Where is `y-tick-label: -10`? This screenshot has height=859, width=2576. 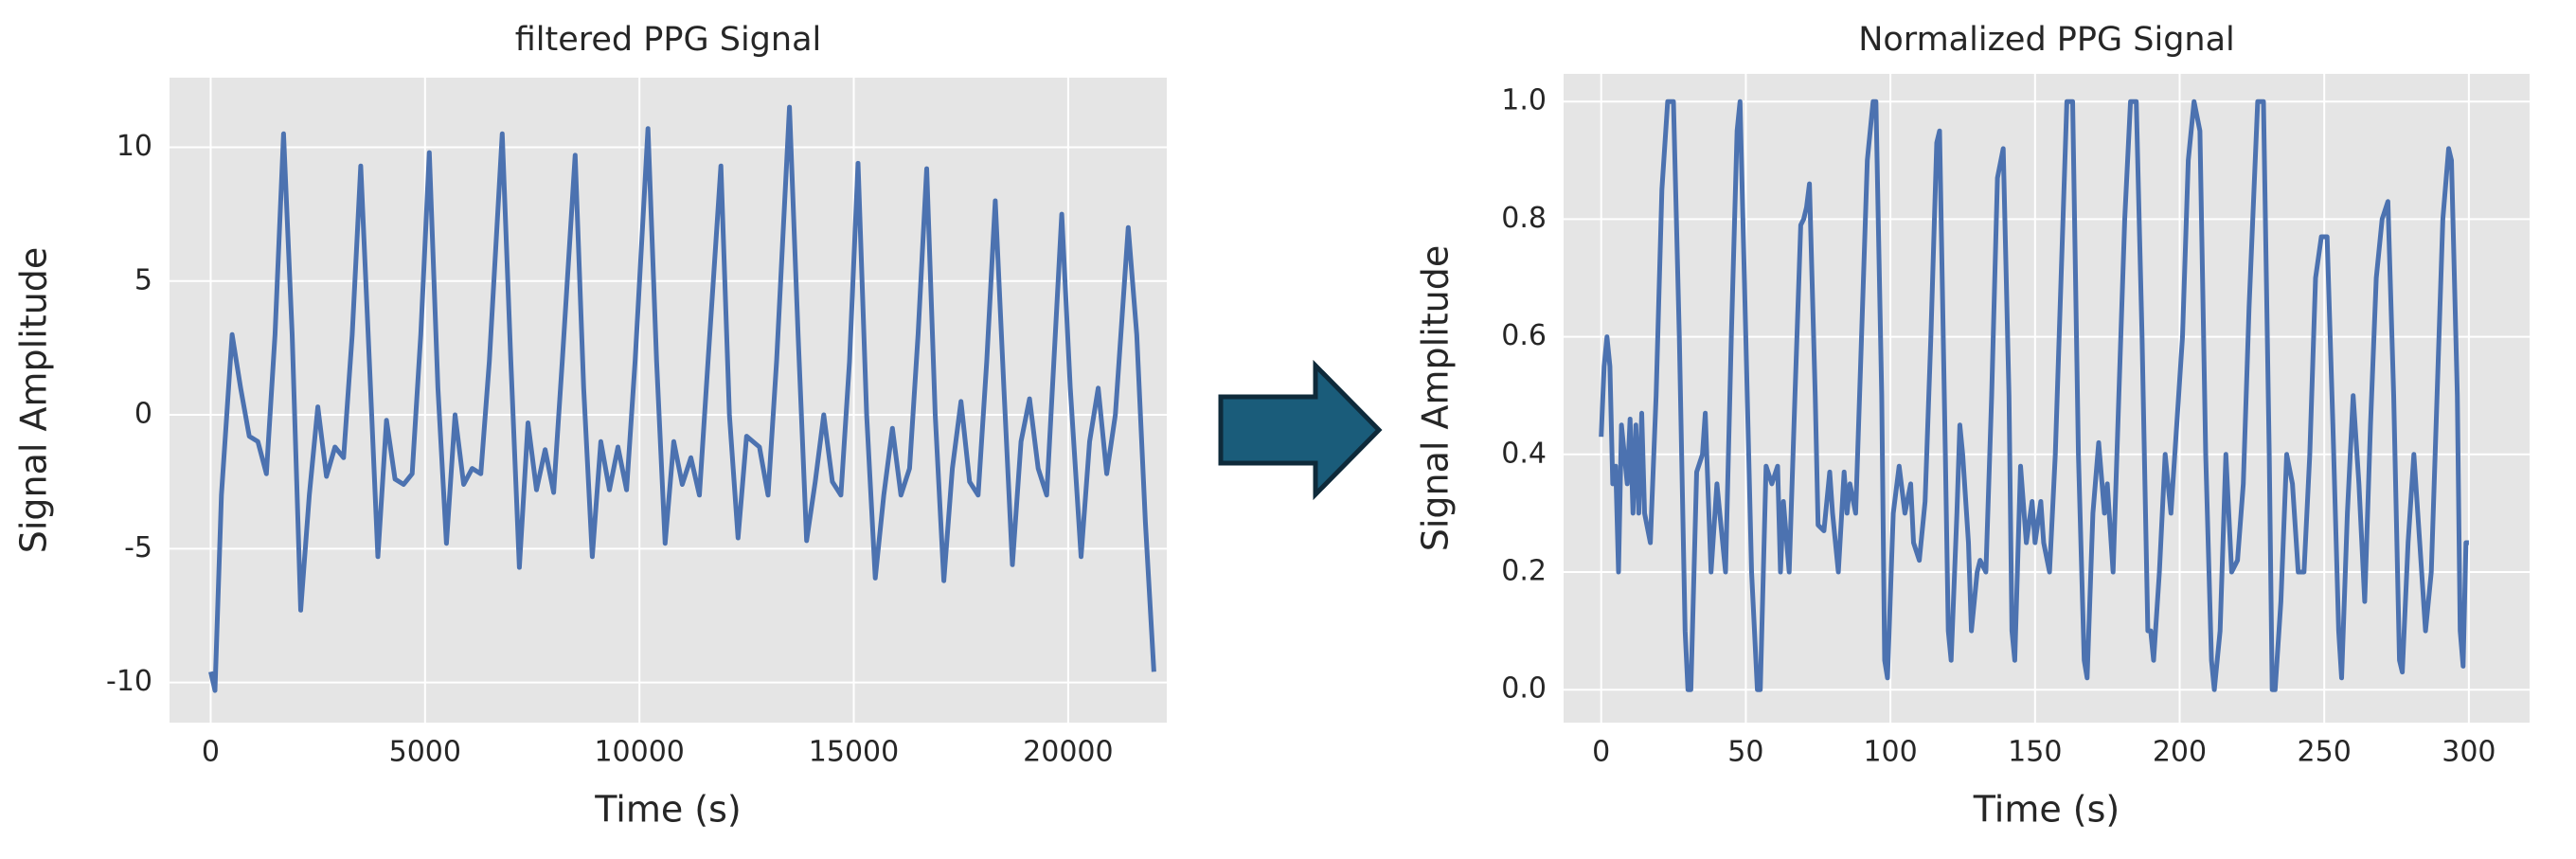 y-tick-label: -10 is located at coordinates (129, 681).